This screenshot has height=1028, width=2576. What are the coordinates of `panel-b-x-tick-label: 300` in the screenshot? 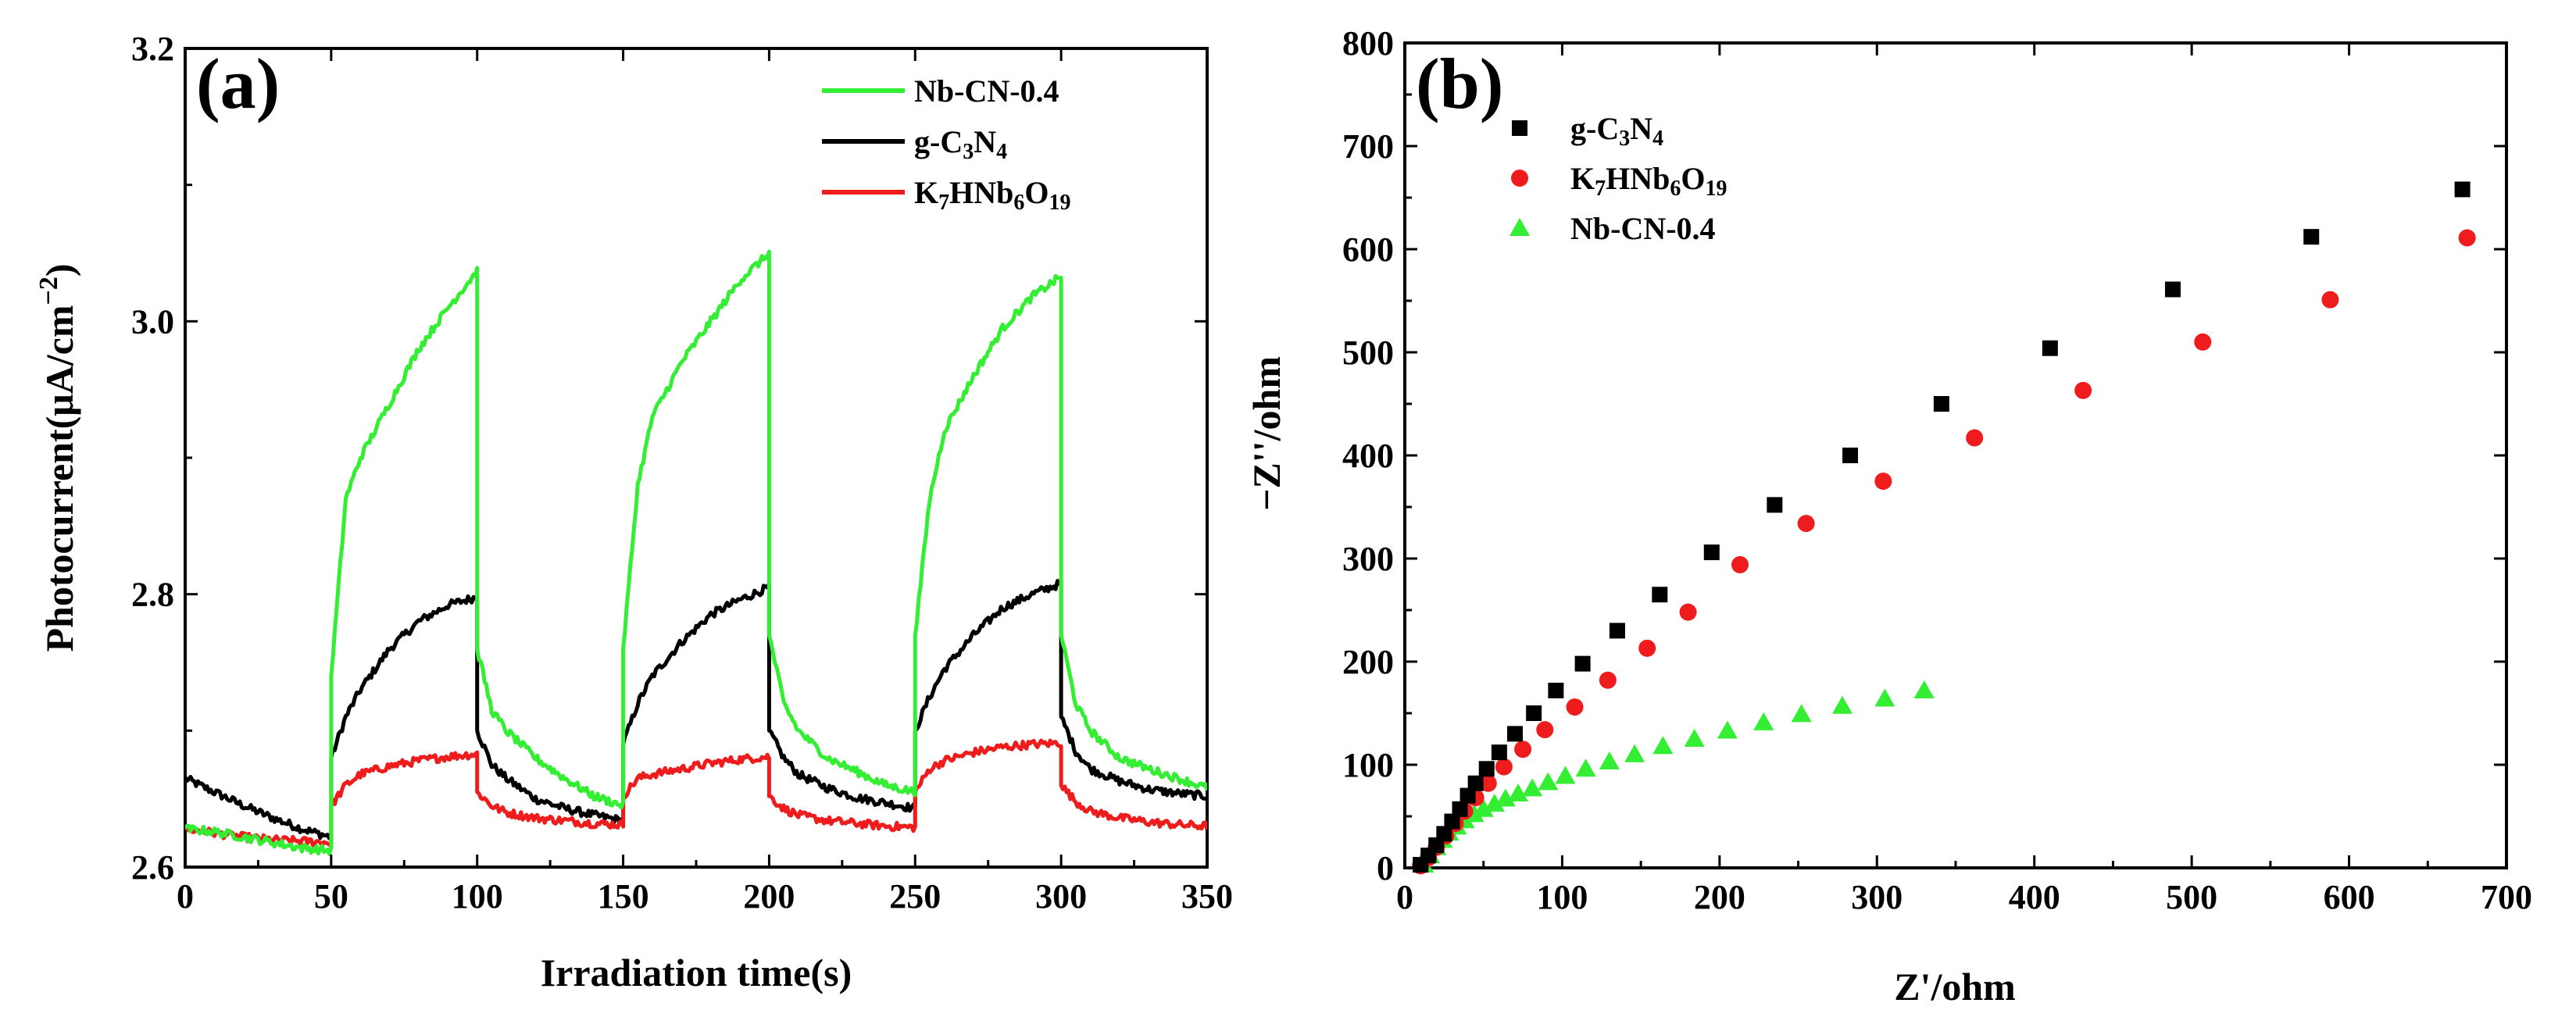 It's located at (1877, 897).